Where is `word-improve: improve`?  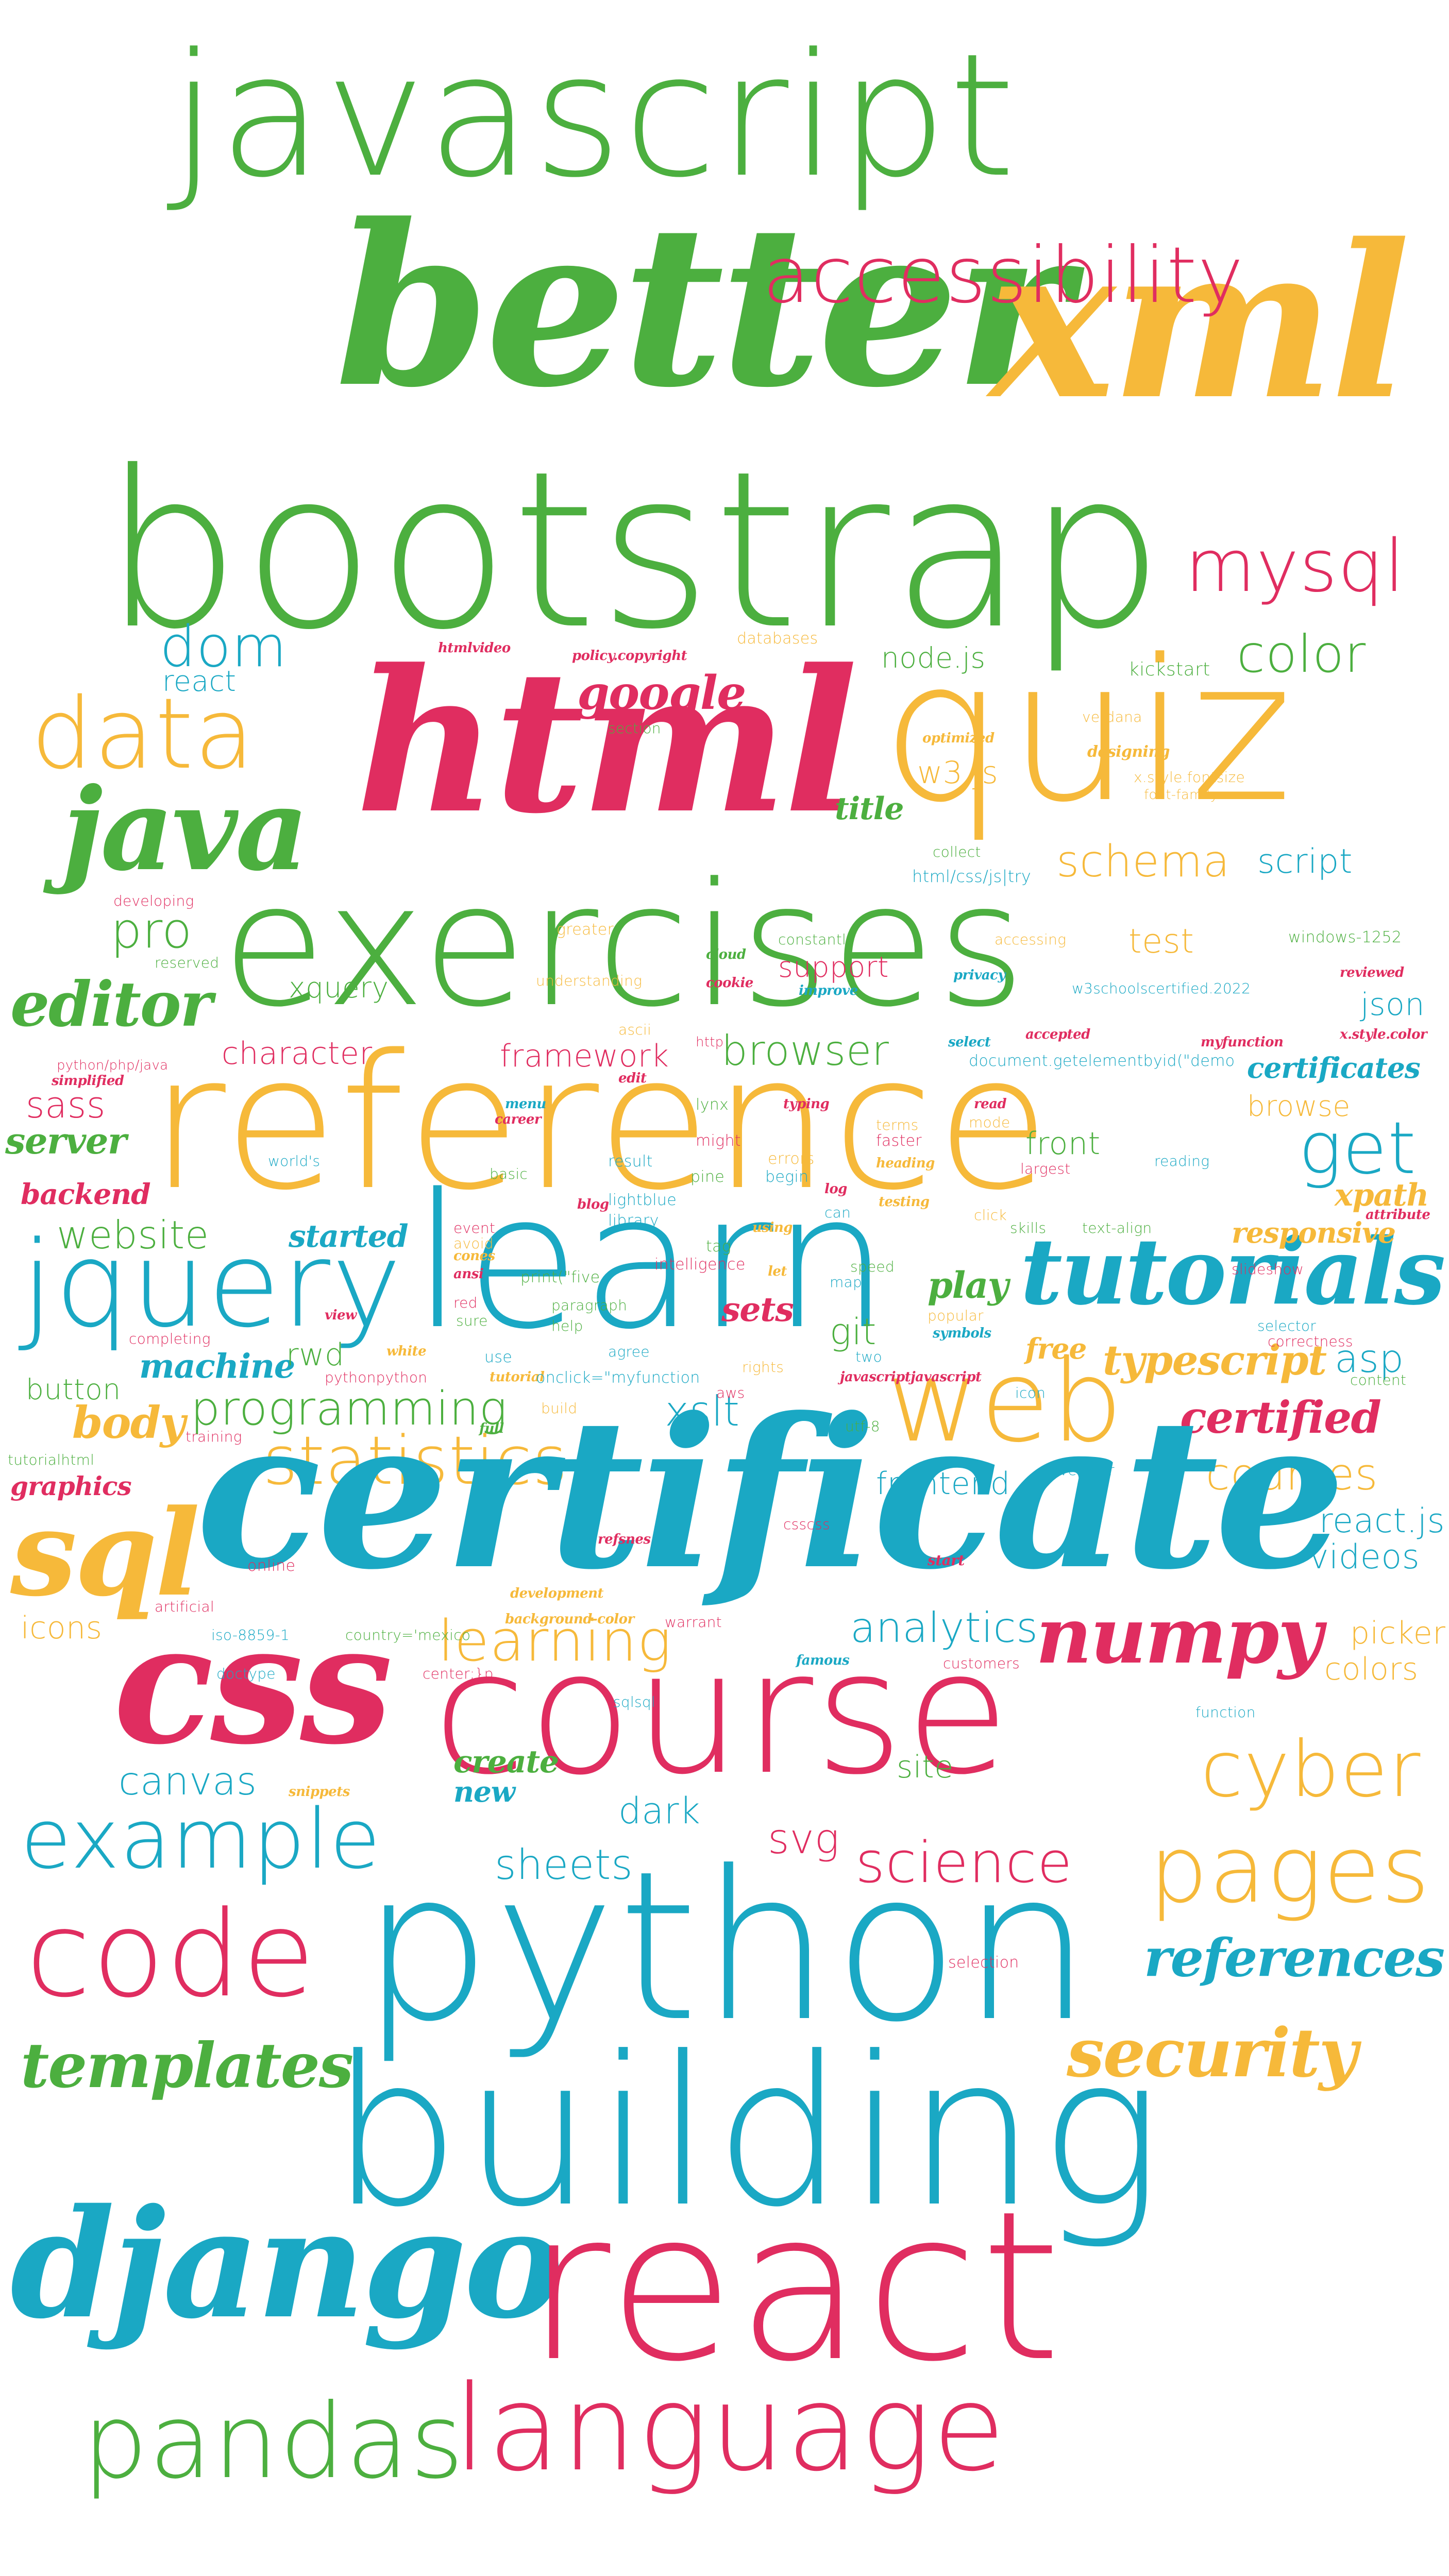 word-improve: improve is located at coordinates (828, 990).